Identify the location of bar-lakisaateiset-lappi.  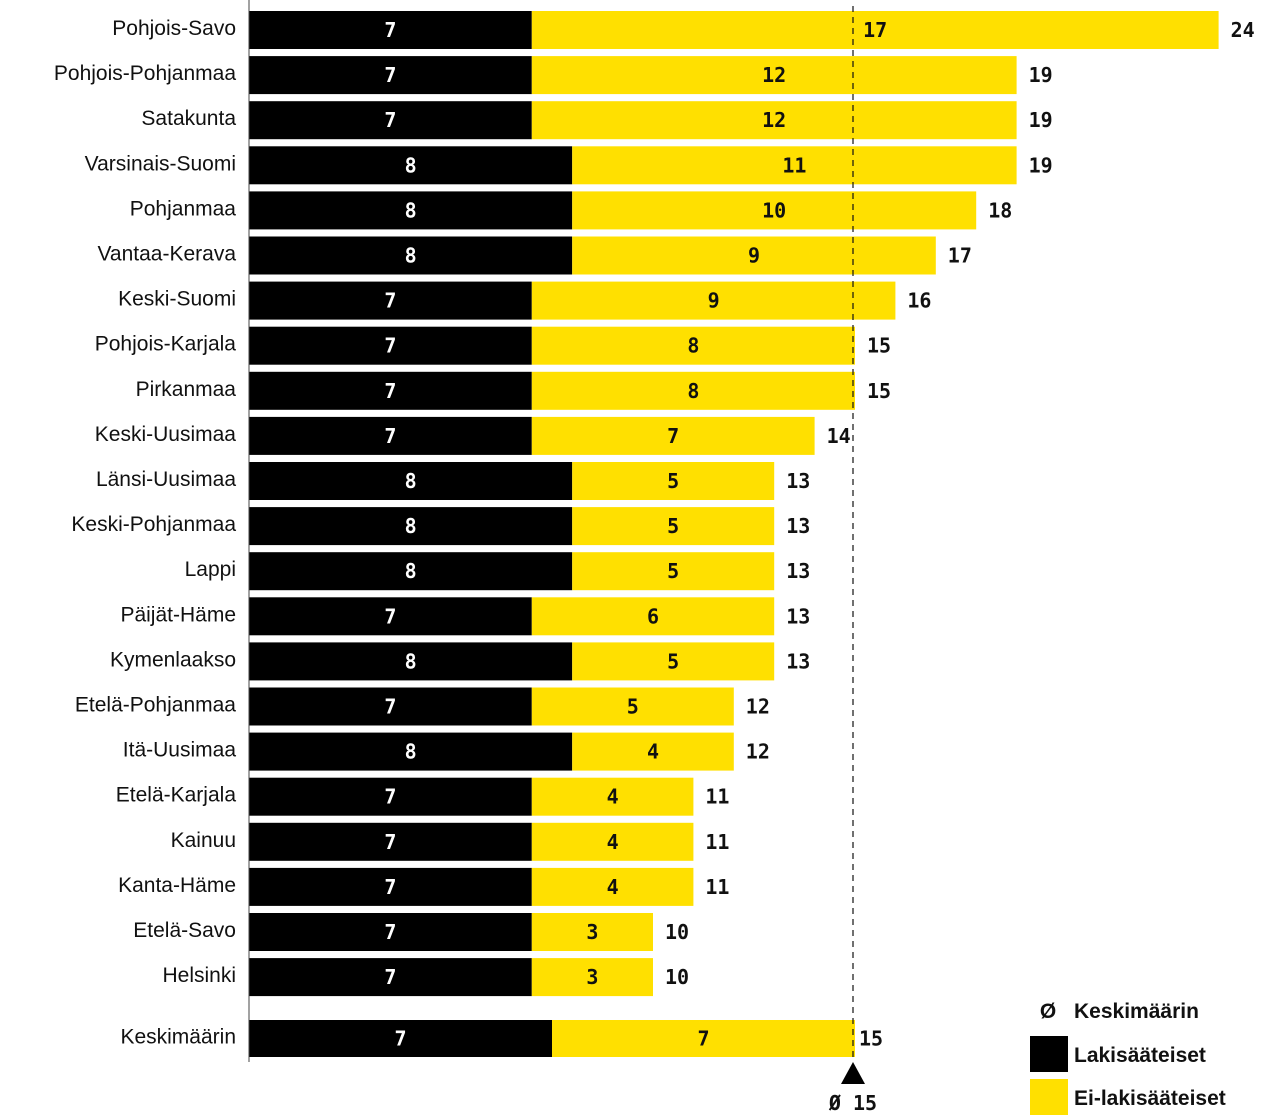
(411, 571).